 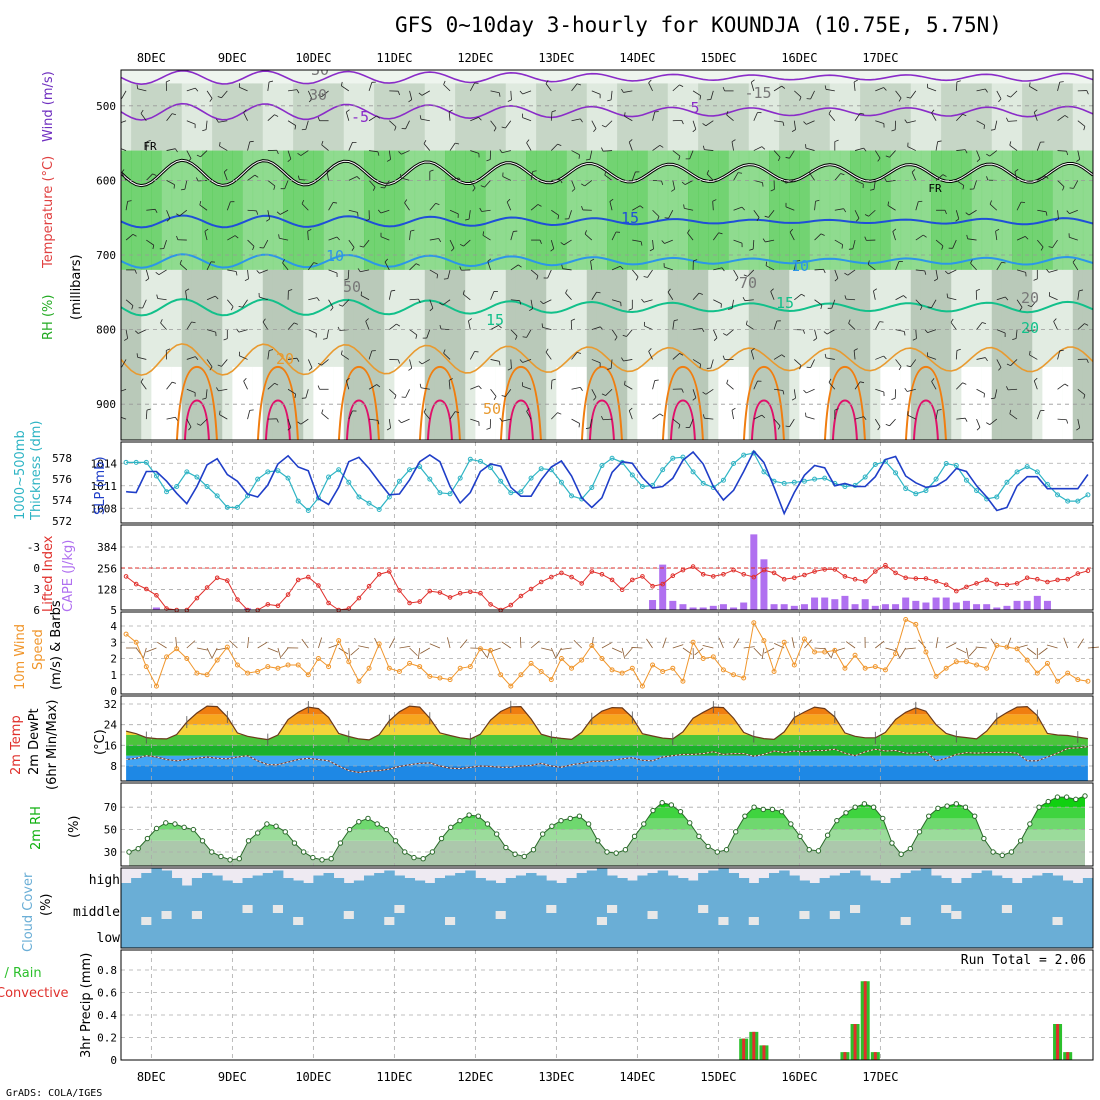 I want to click on contour-label: 50, so click(x=492, y=409).